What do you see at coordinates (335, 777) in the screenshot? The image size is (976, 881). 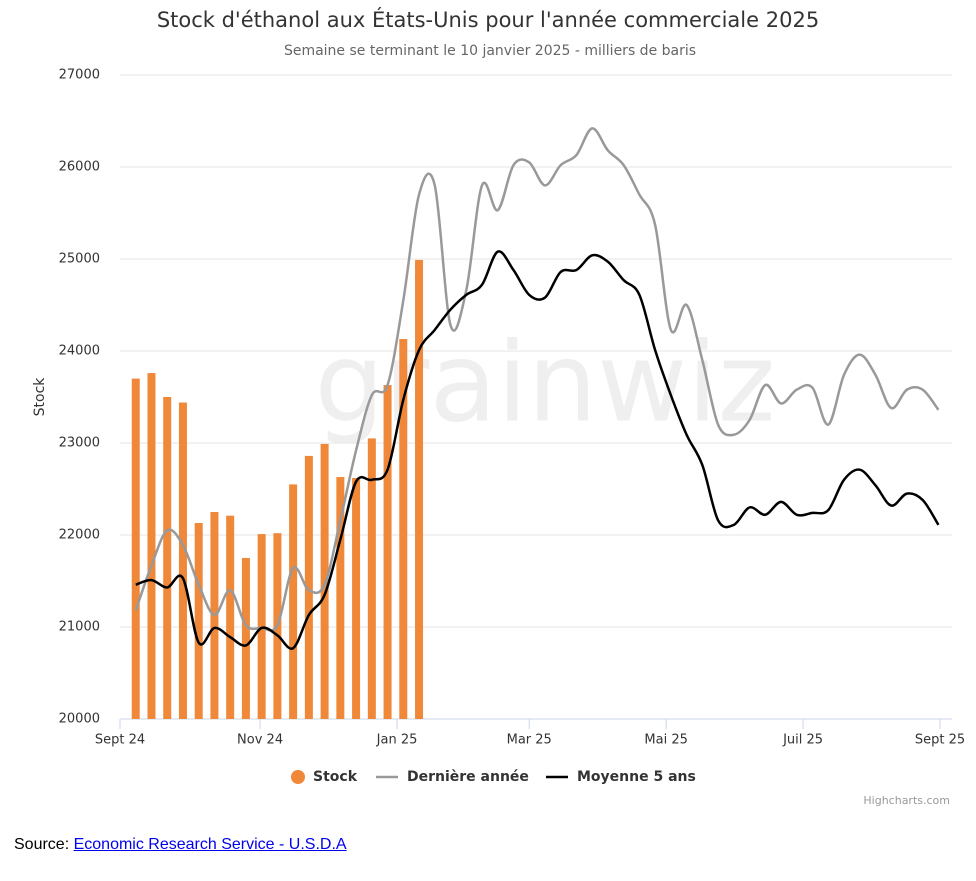 I see `legend-label: Stock` at bounding box center [335, 777].